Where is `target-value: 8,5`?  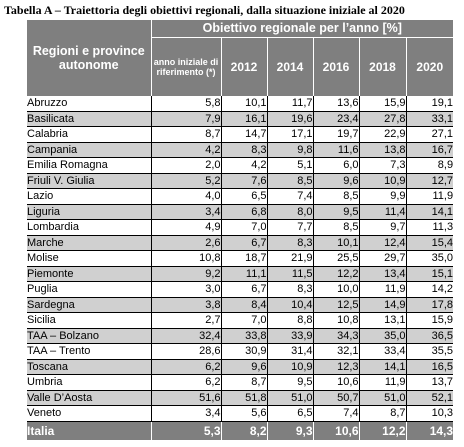
target-value: 8,5 is located at coordinates (290, 181).